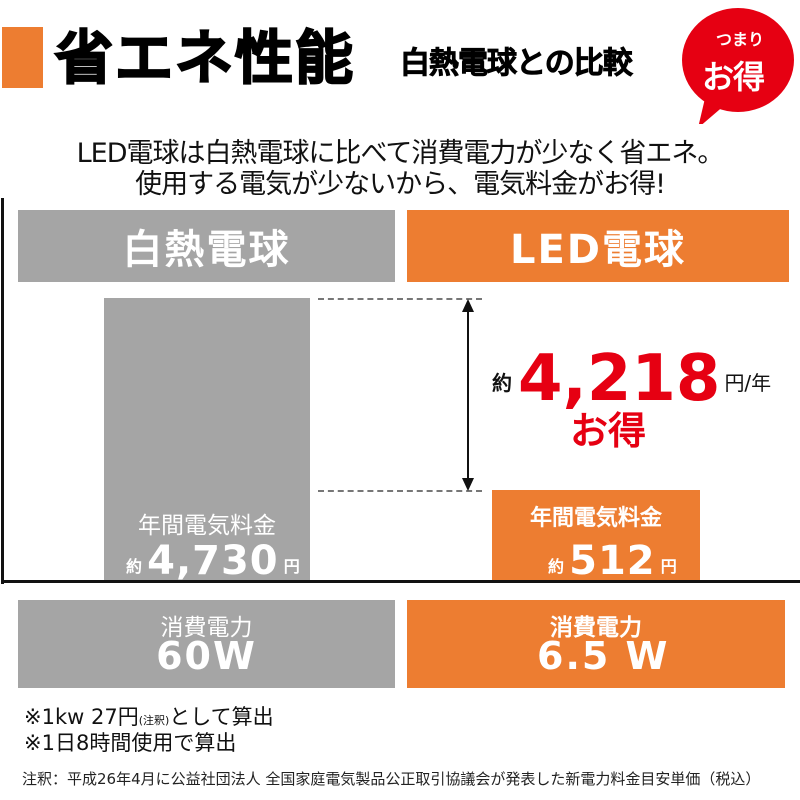  I want to click on incandescent-amount: 4,730, so click(213, 561).